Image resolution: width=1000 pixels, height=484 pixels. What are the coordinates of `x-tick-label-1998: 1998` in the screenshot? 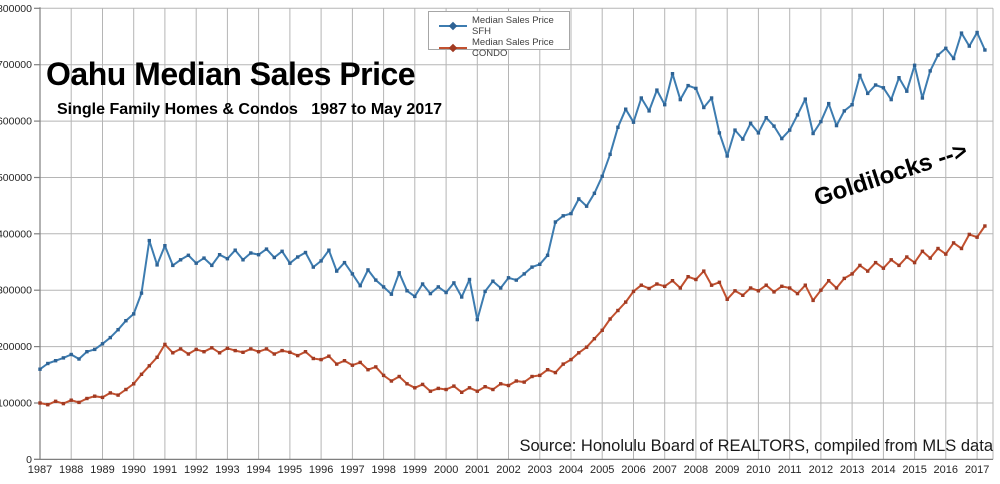 It's located at (383, 470).